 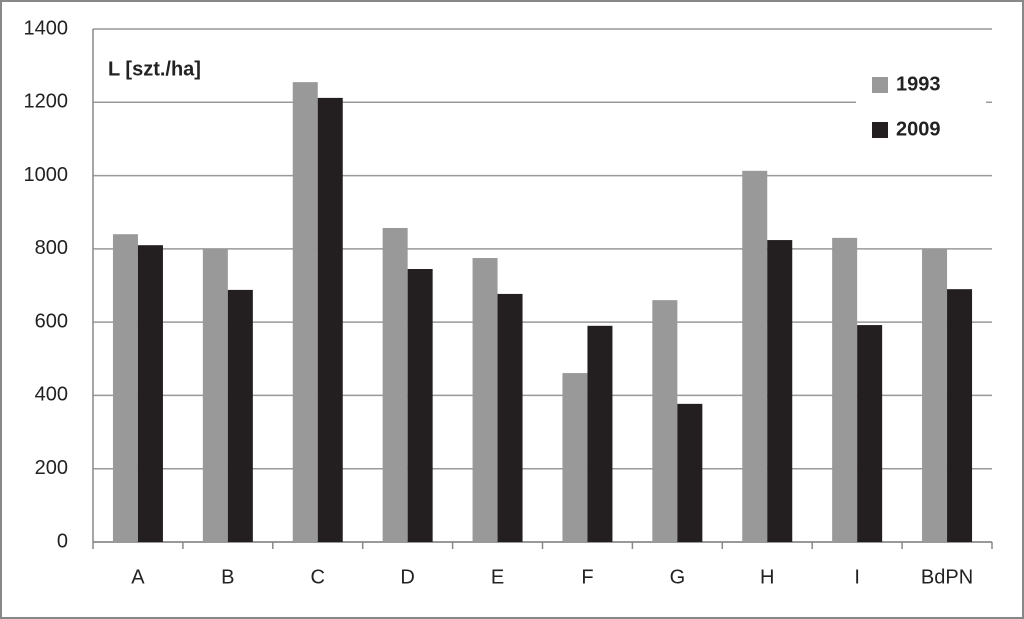 I want to click on y-tick-label: 1400, so click(x=46, y=28).